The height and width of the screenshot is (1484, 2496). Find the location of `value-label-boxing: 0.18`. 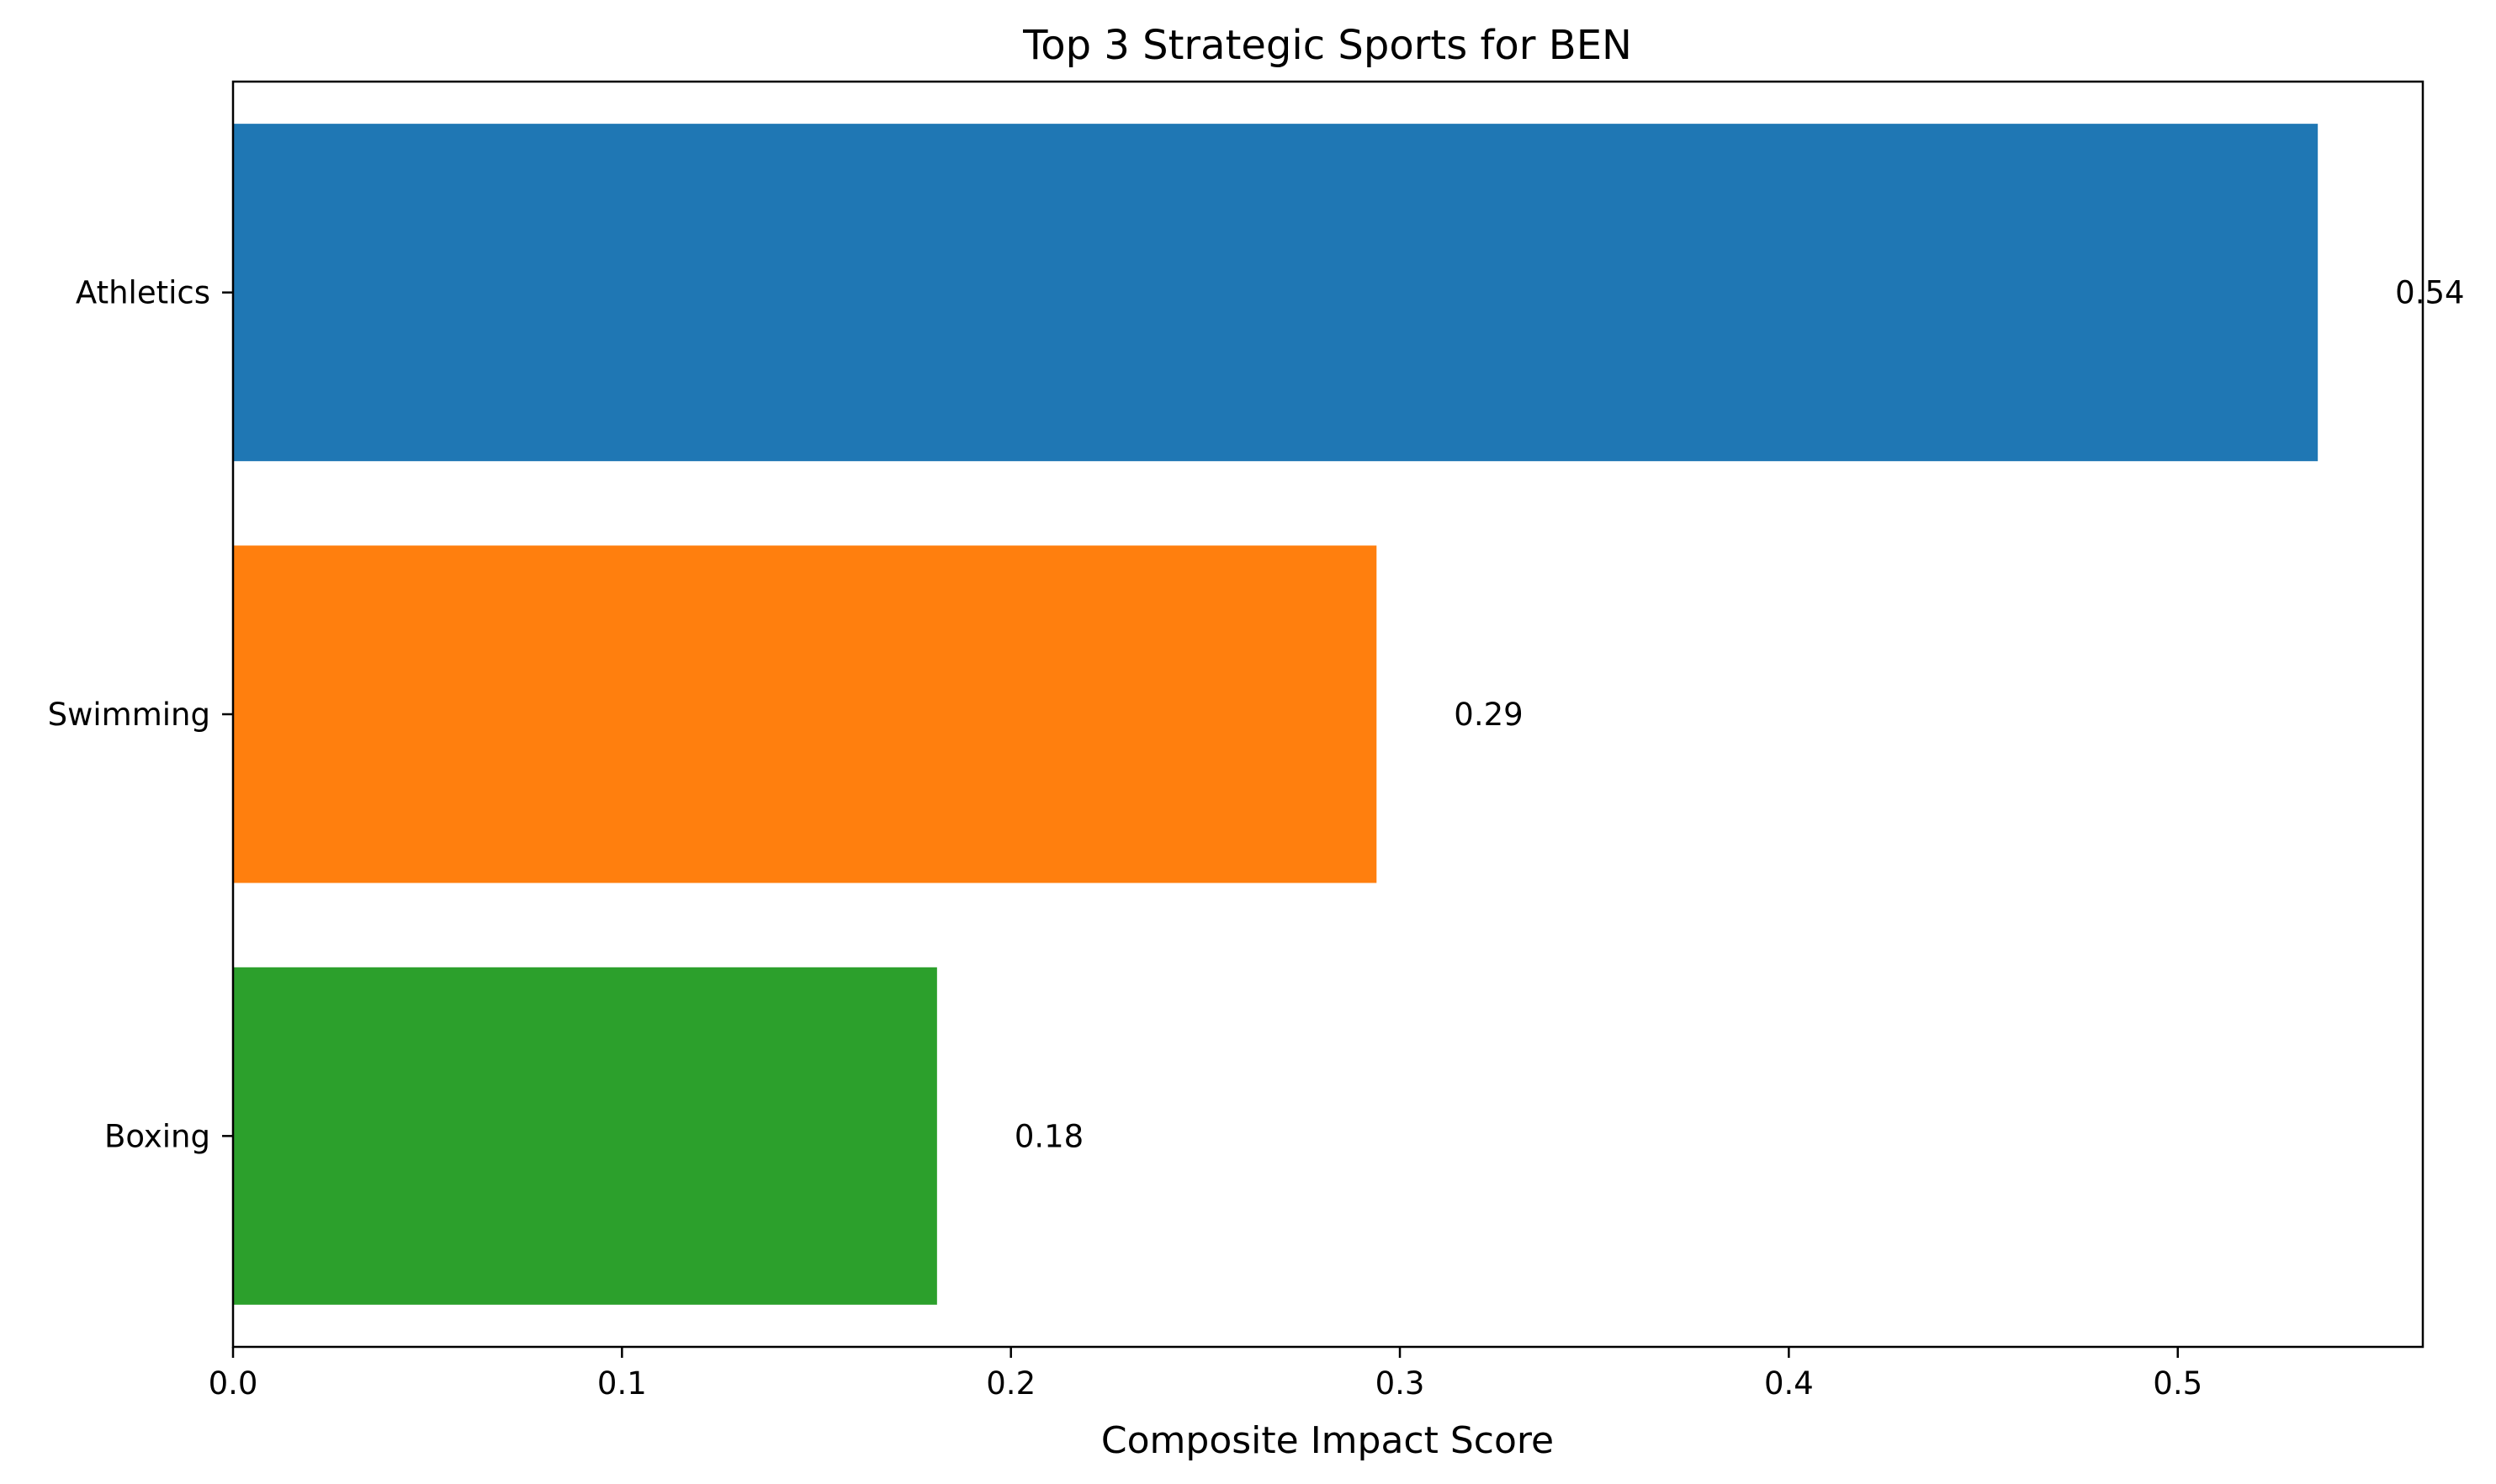

value-label-boxing: 0.18 is located at coordinates (1049, 1136).